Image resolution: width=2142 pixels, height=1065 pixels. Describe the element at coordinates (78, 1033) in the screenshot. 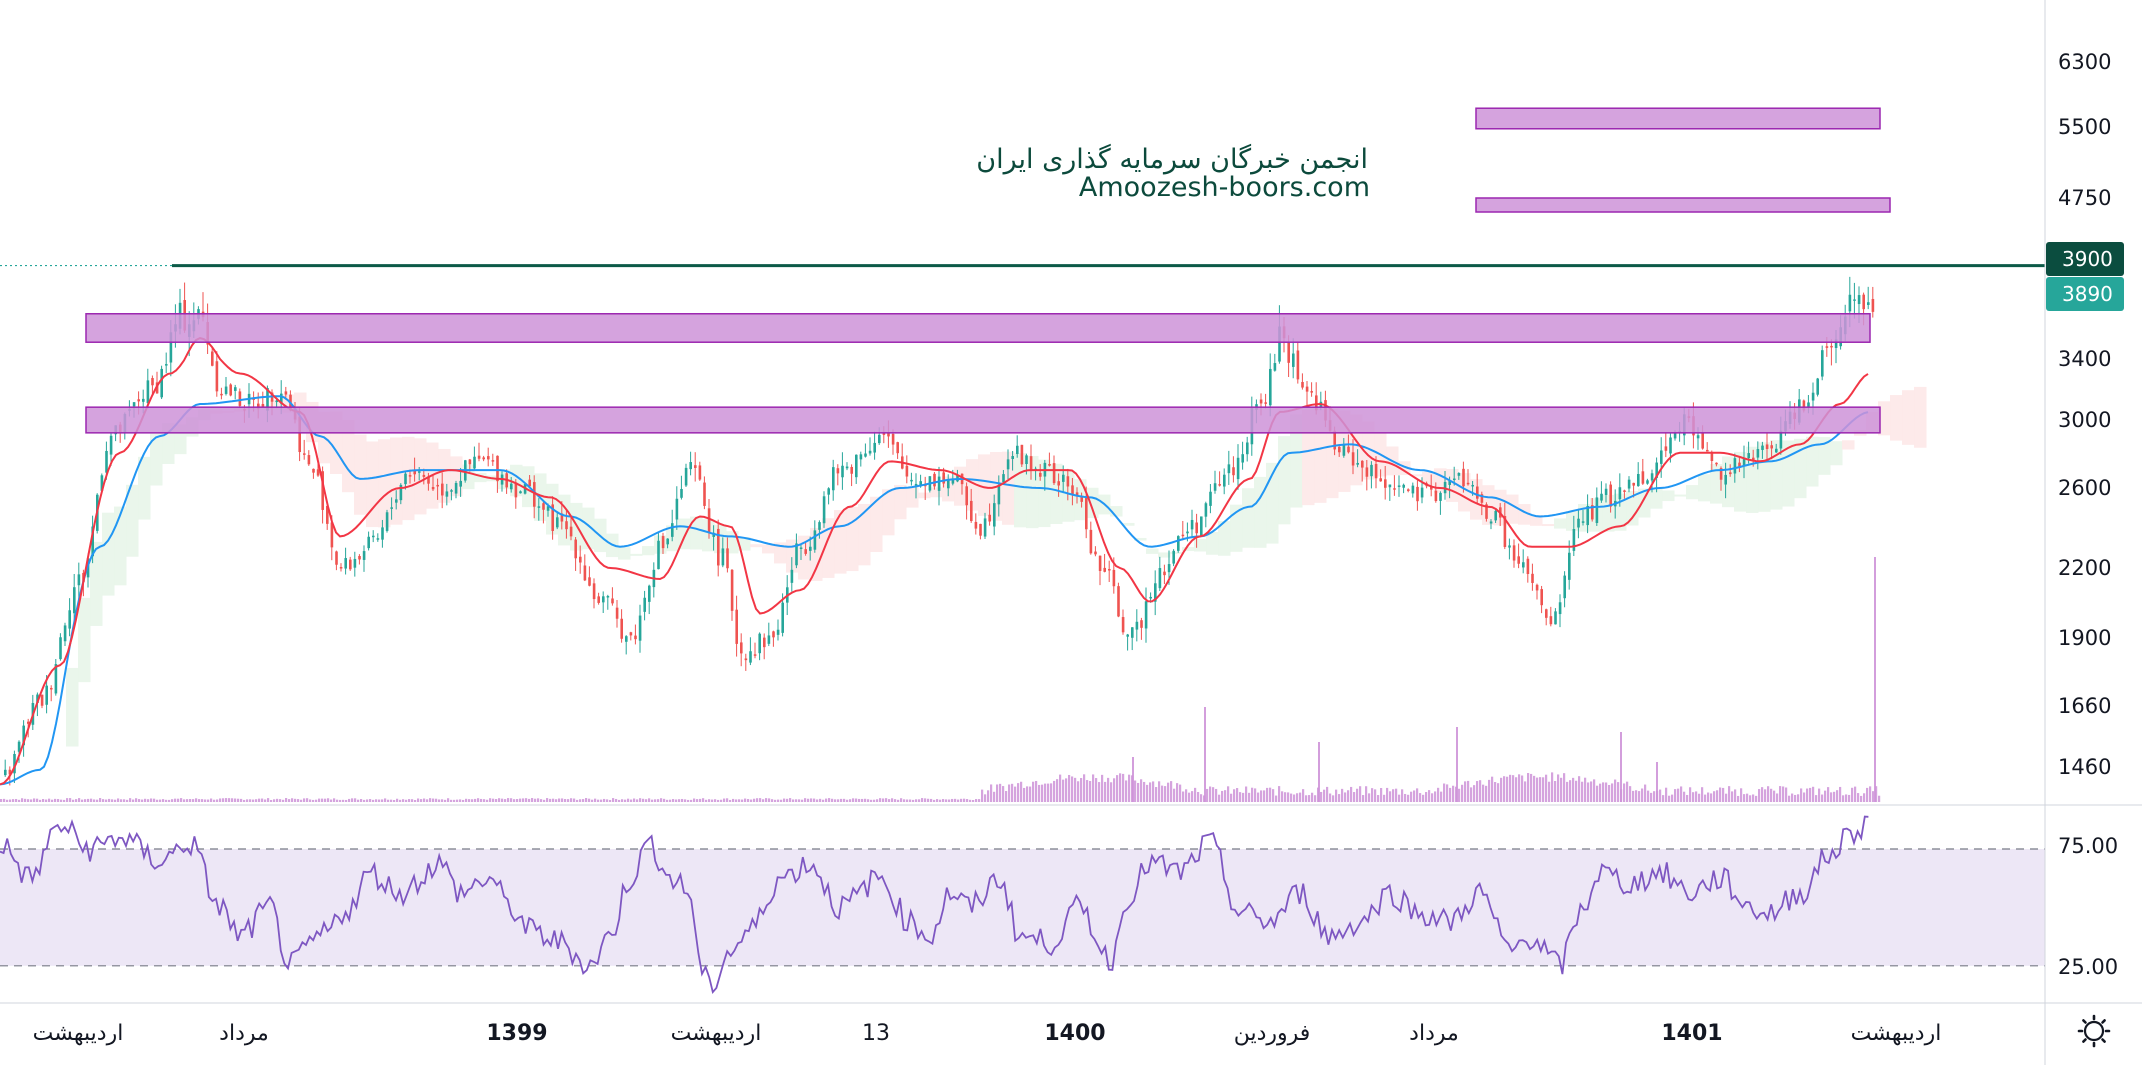

I see `time-axis-label: اردیبهشت` at that location.